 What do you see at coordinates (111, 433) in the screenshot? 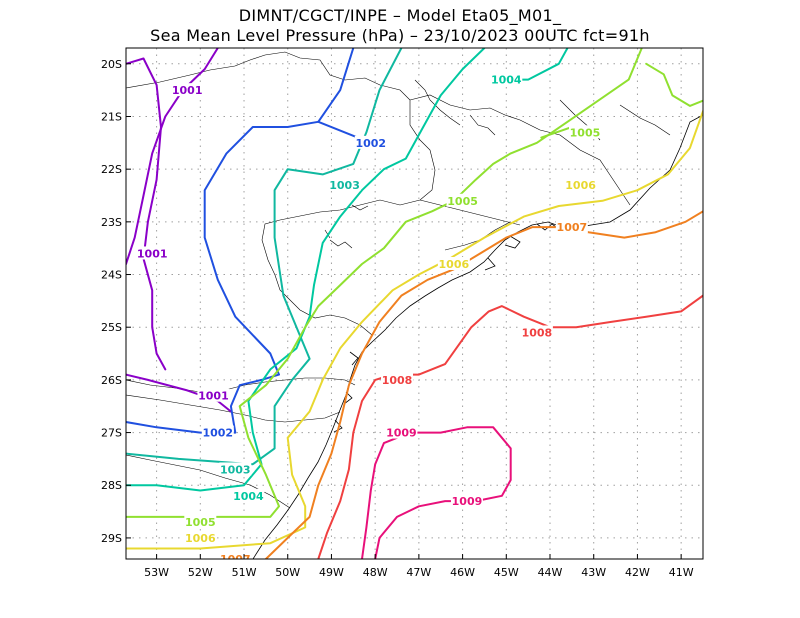
I see `y-tick-label: 27S` at bounding box center [111, 433].